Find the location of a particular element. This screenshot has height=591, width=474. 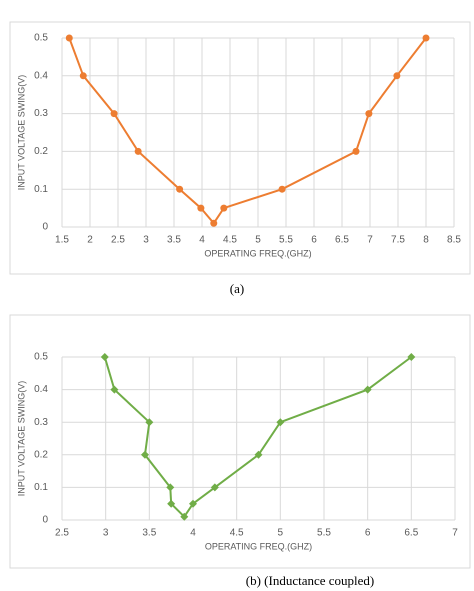

x-tick-label: 2 is located at coordinates (90, 240).